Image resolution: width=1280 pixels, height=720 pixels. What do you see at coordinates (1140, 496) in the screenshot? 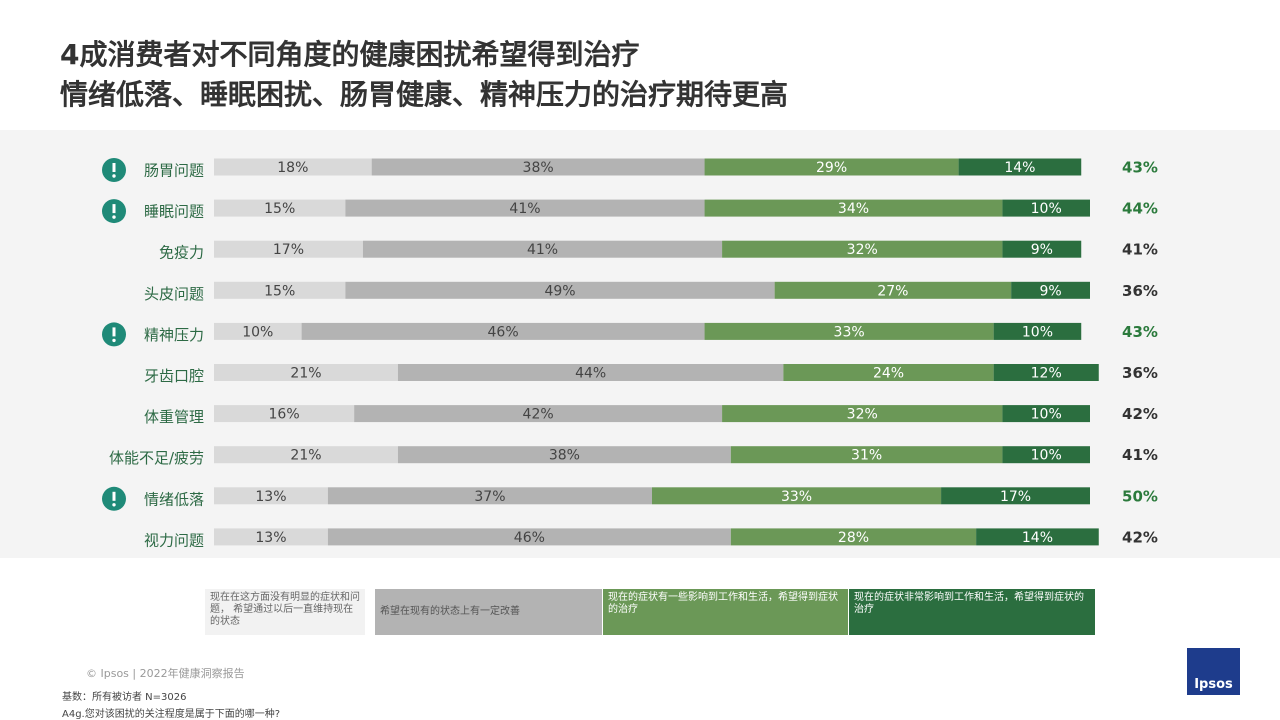
I see `total-label: 50%` at bounding box center [1140, 496].